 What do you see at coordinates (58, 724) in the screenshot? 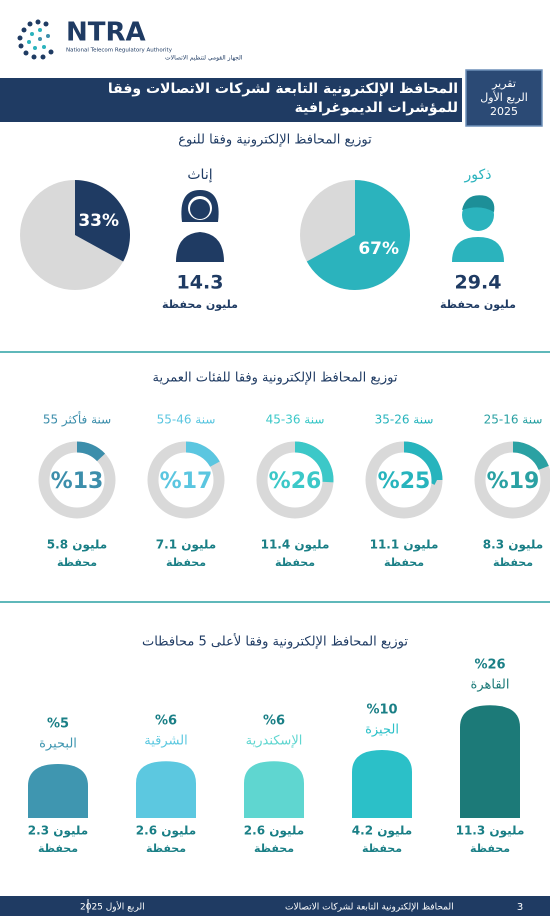
I see `bar-percent: %5` at bounding box center [58, 724].